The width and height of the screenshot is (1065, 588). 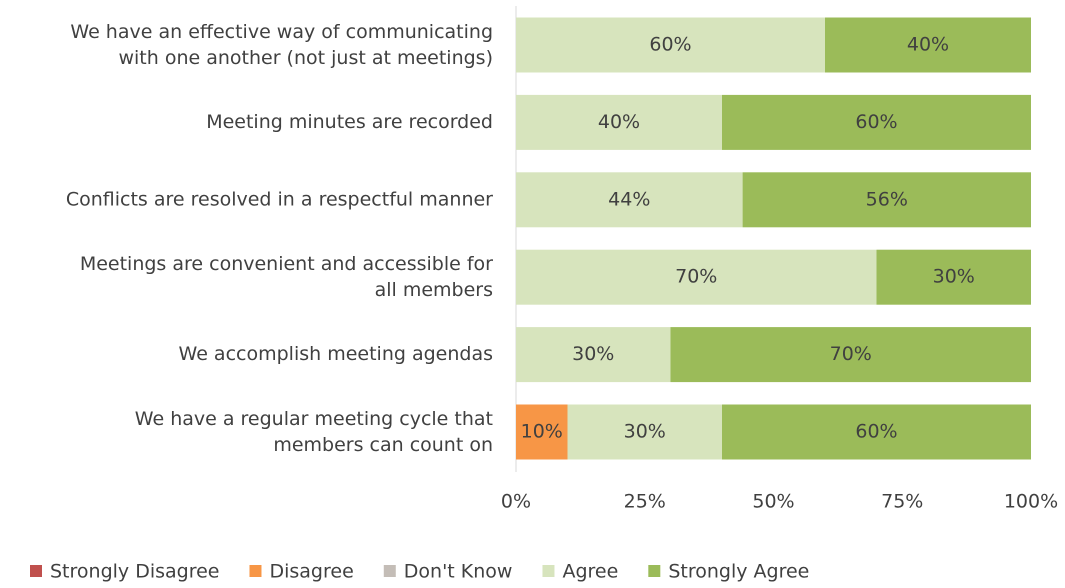 I want to click on legend-label: Don't Know, so click(x=458, y=572).